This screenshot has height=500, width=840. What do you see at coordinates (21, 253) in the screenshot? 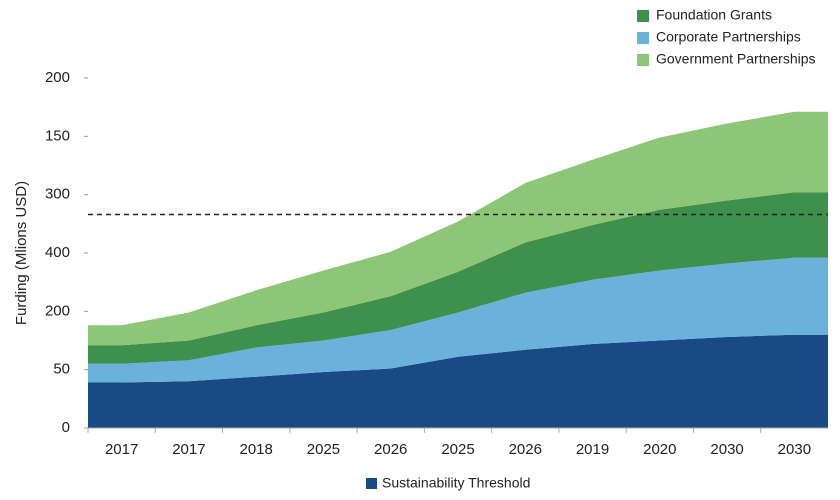
I see `y-axis-label: Furding (Mlions USD)` at bounding box center [21, 253].